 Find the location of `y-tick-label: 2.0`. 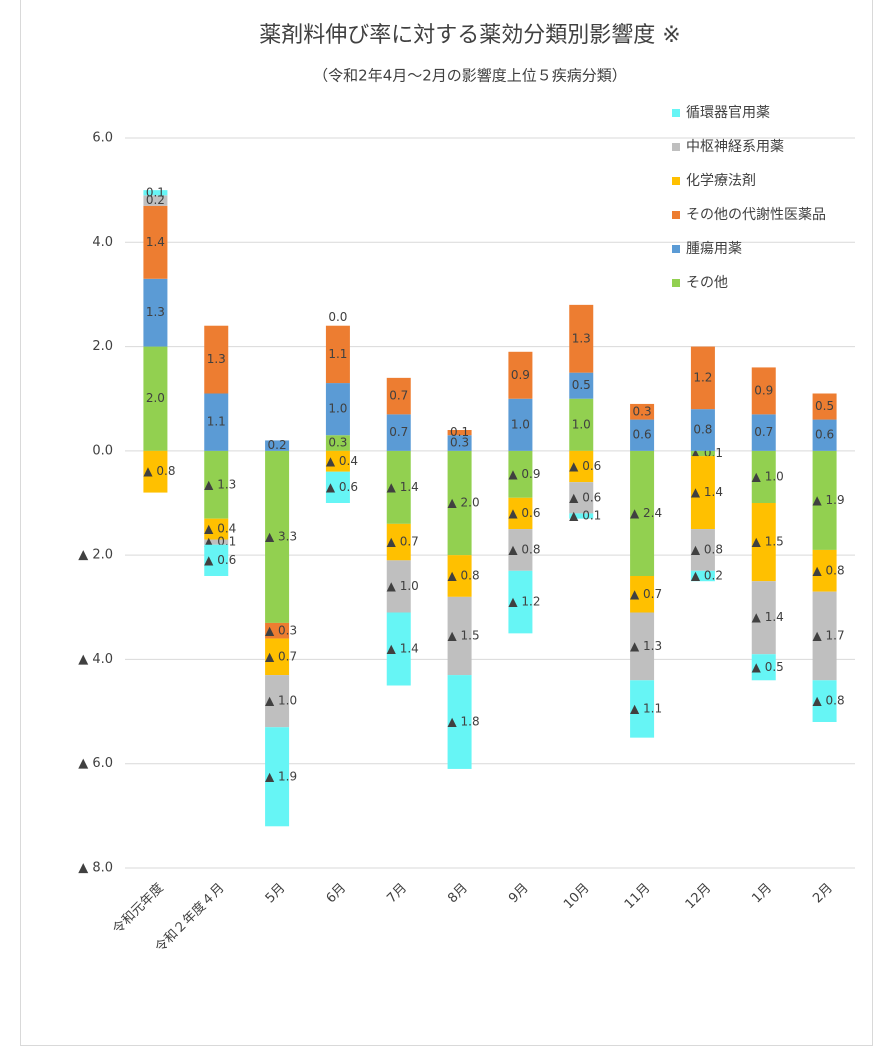

y-tick-label: 2.0 is located at coordinates (102, 346).